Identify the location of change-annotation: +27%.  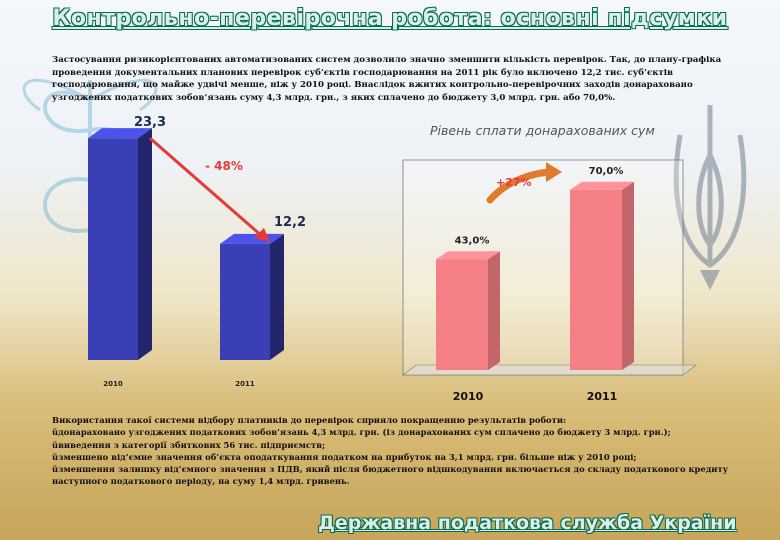
(514, 182).